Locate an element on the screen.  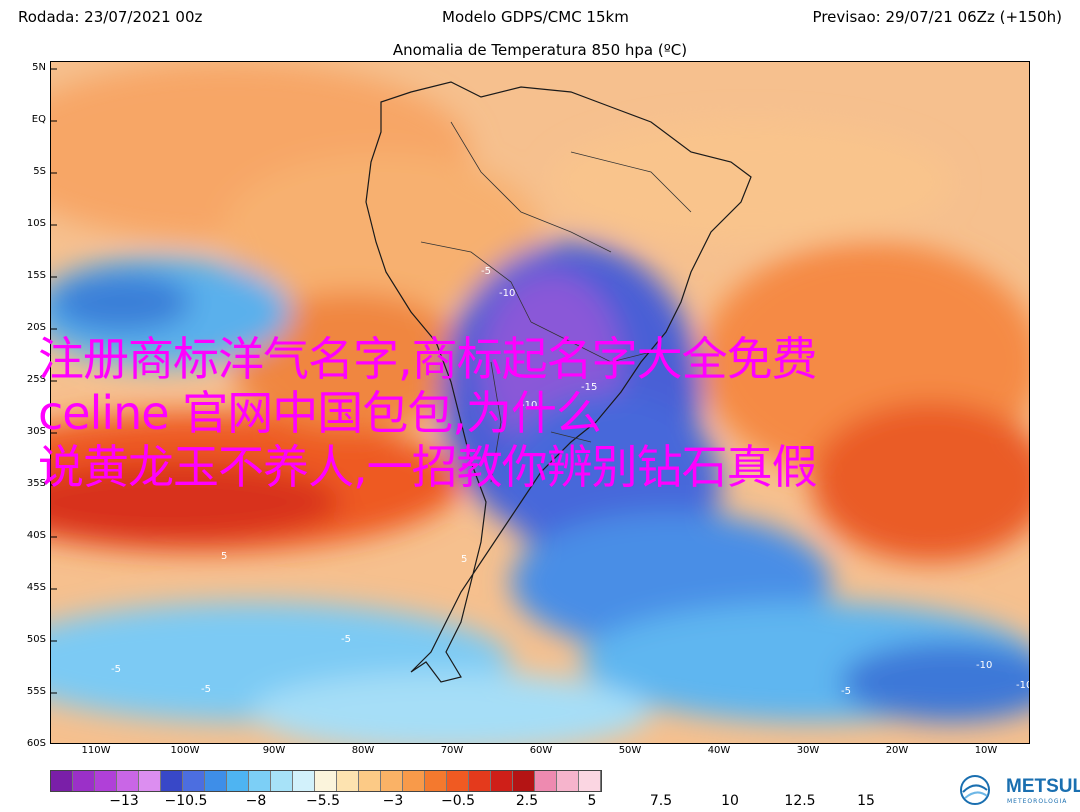
map-title: Anomalia de Temperatura 850 hpa (ºC) is located at coordinates (540, 50).